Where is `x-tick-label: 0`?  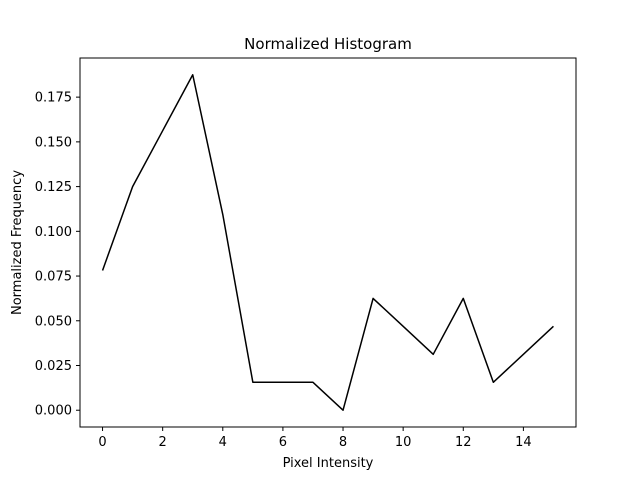 x-tick-label: 0 is located at coordinates (102, 442).